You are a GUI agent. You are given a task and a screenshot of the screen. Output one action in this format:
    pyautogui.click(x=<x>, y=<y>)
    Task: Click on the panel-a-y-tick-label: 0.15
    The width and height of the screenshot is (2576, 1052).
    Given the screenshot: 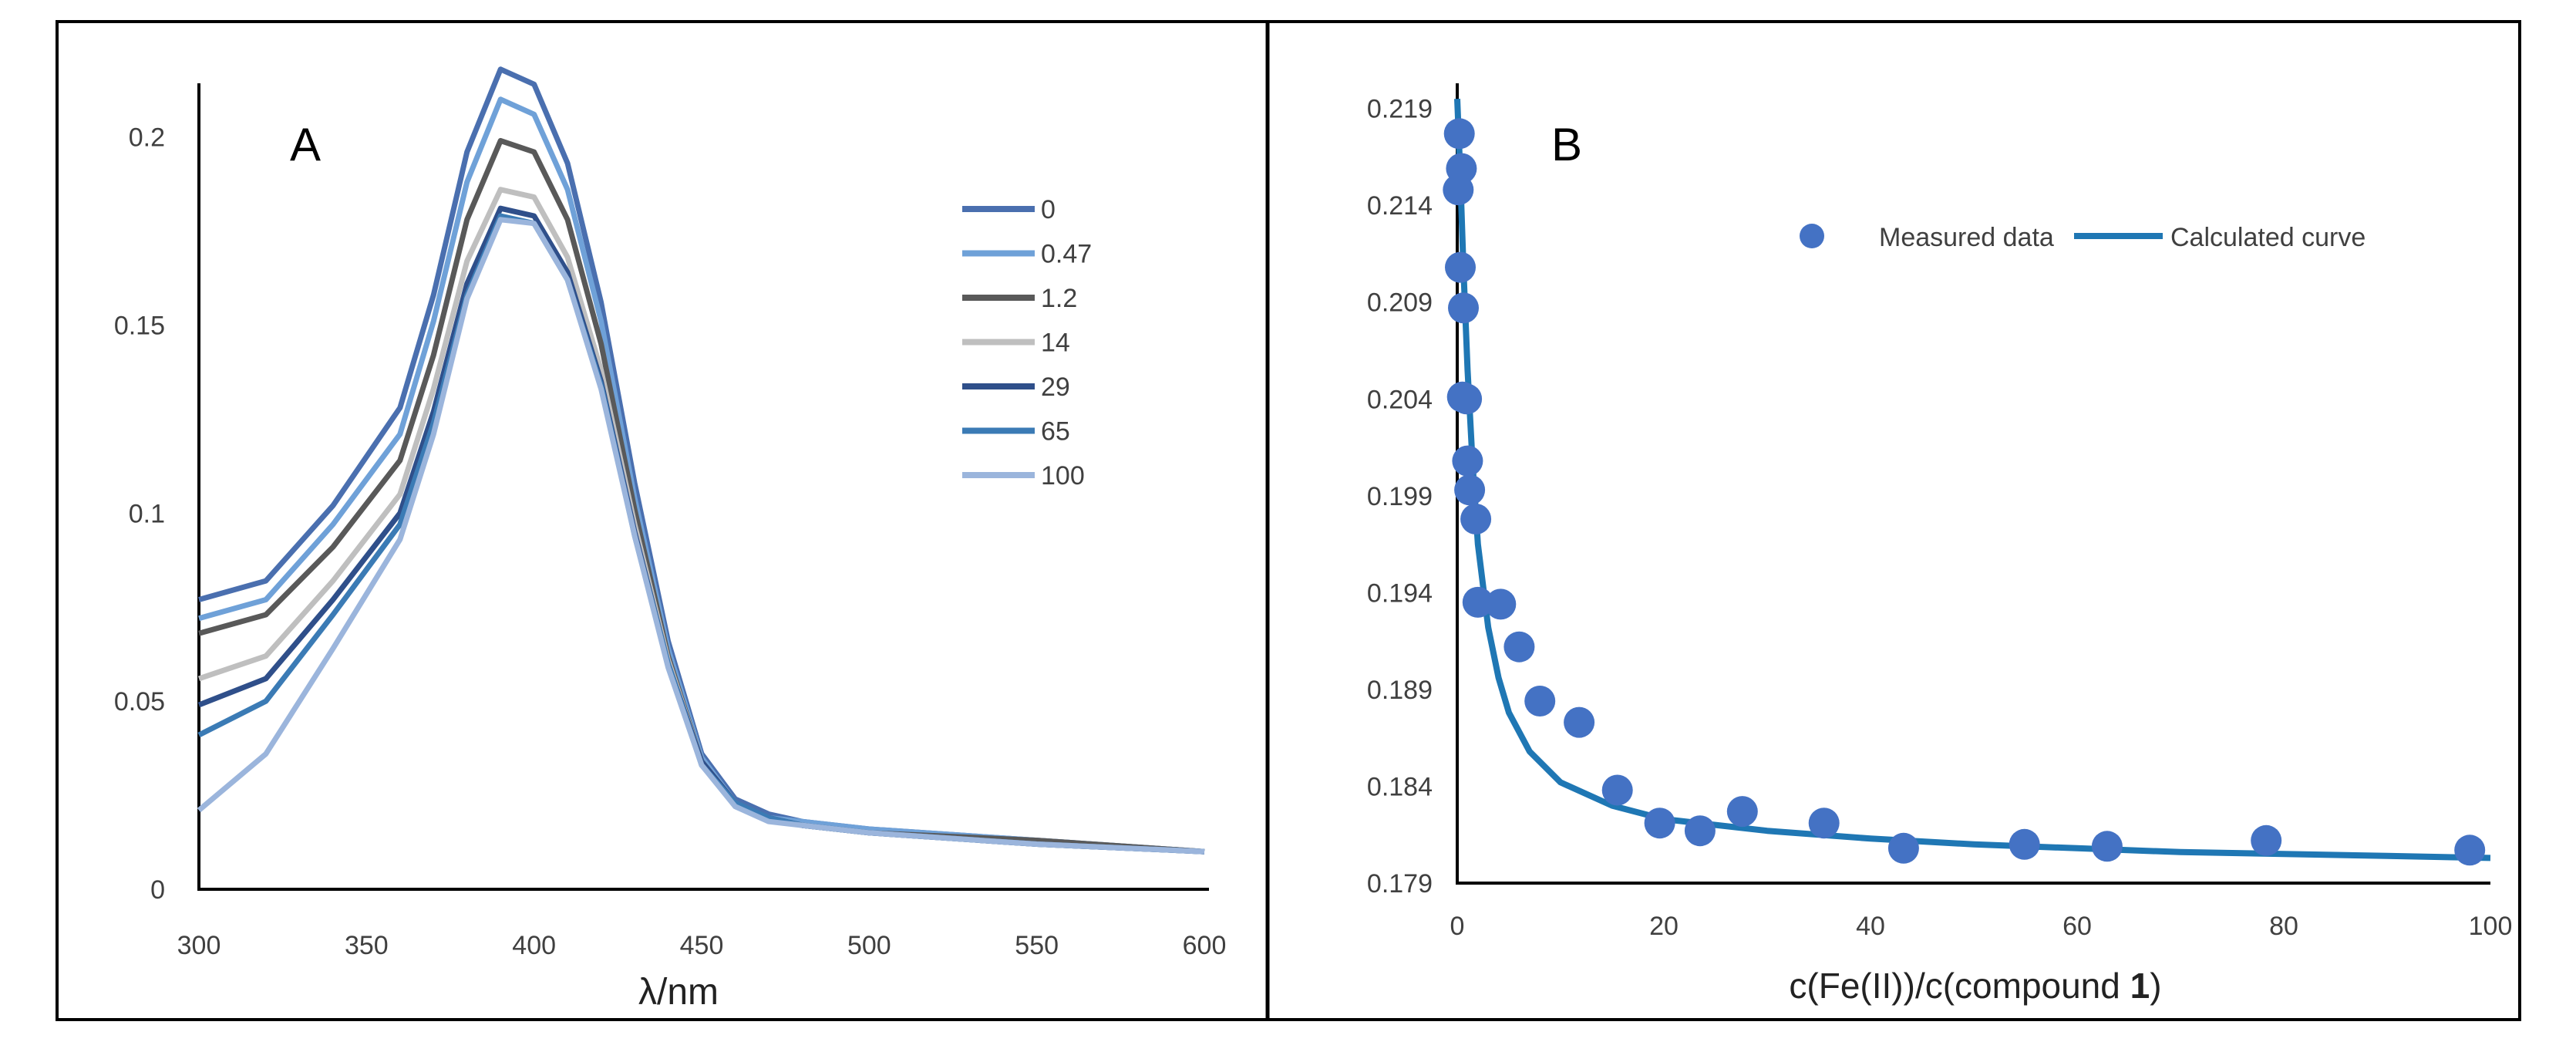 What is the action you would take?
    pyautogui.click(x=140, y=325)
    